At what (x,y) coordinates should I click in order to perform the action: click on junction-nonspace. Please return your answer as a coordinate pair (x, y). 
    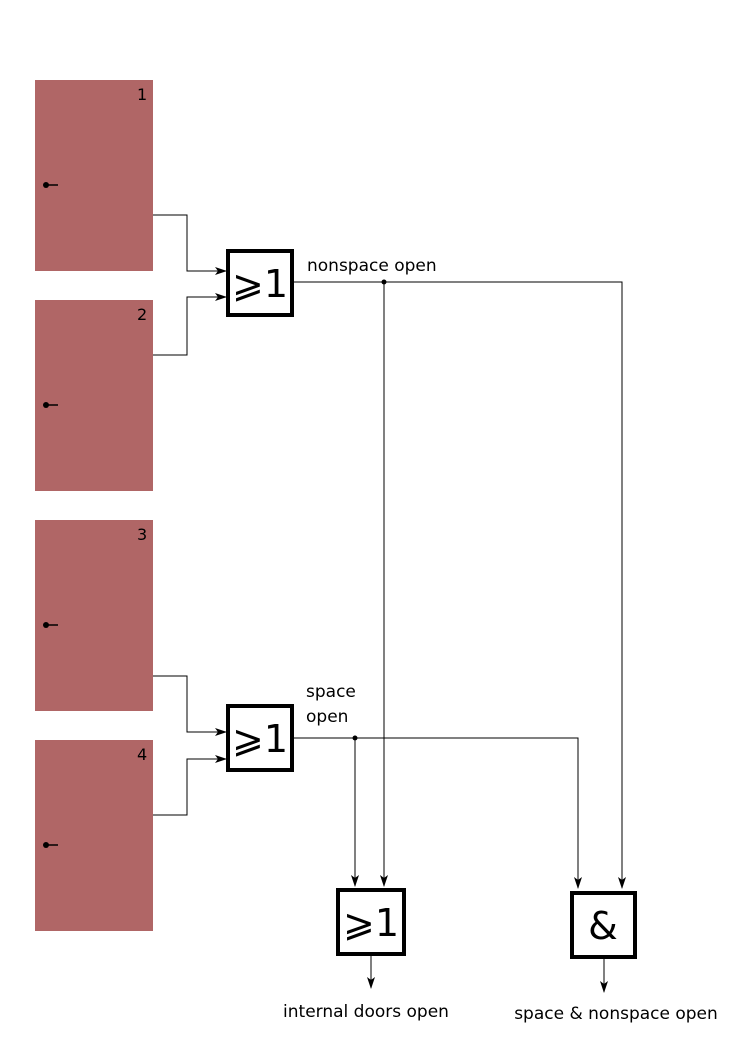
    Looking at the image, I should click on (384, 282).